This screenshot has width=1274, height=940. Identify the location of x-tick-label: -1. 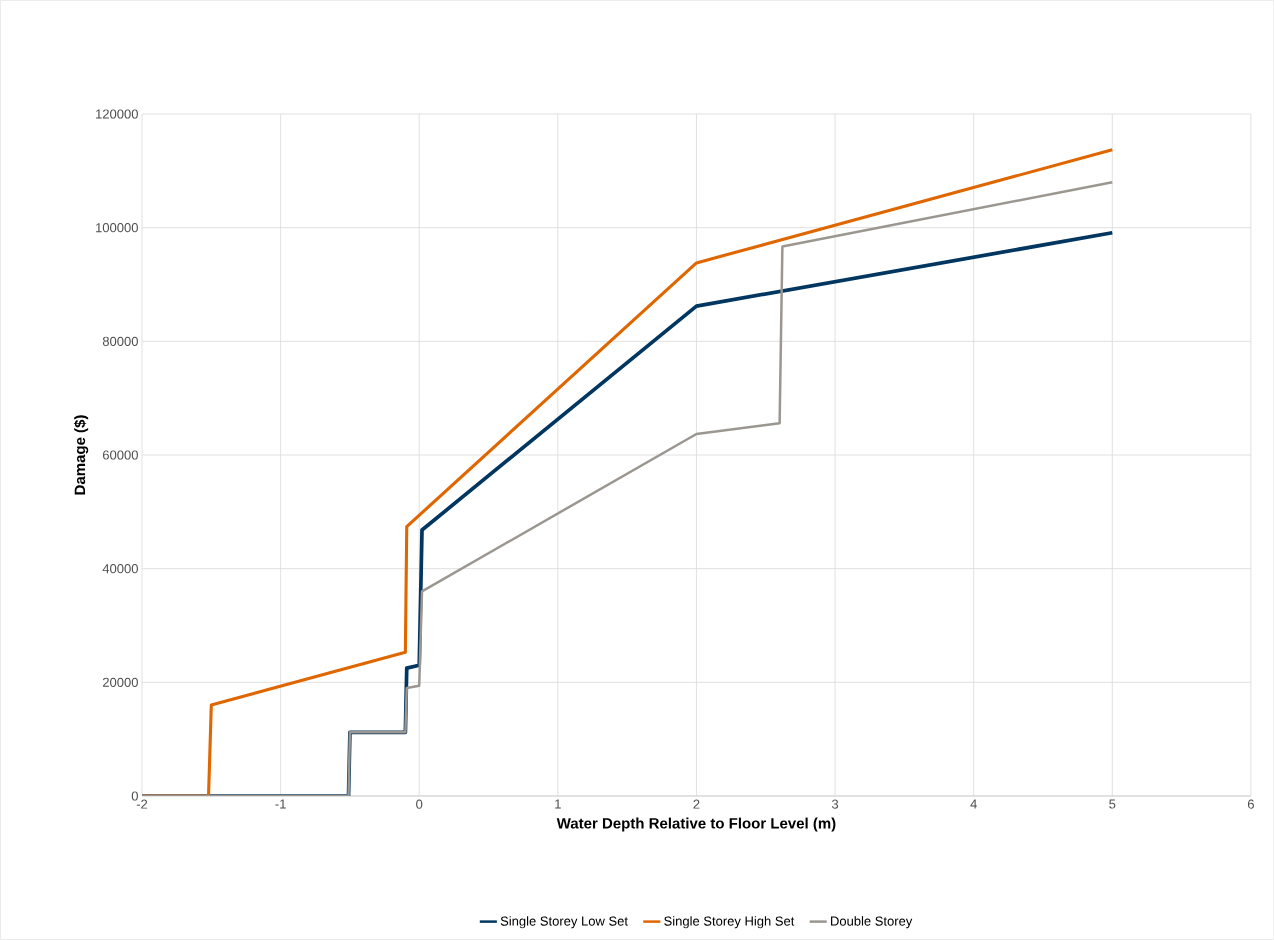
(280, 804).